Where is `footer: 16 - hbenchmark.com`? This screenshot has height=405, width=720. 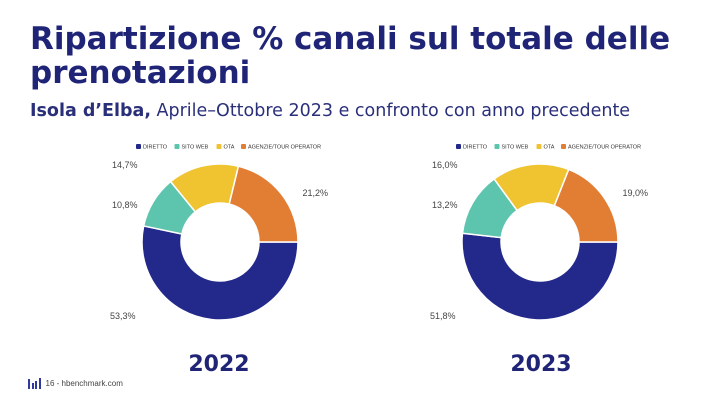 footer: 16 - hbenchmark.com is located at coordinates (75, 383).